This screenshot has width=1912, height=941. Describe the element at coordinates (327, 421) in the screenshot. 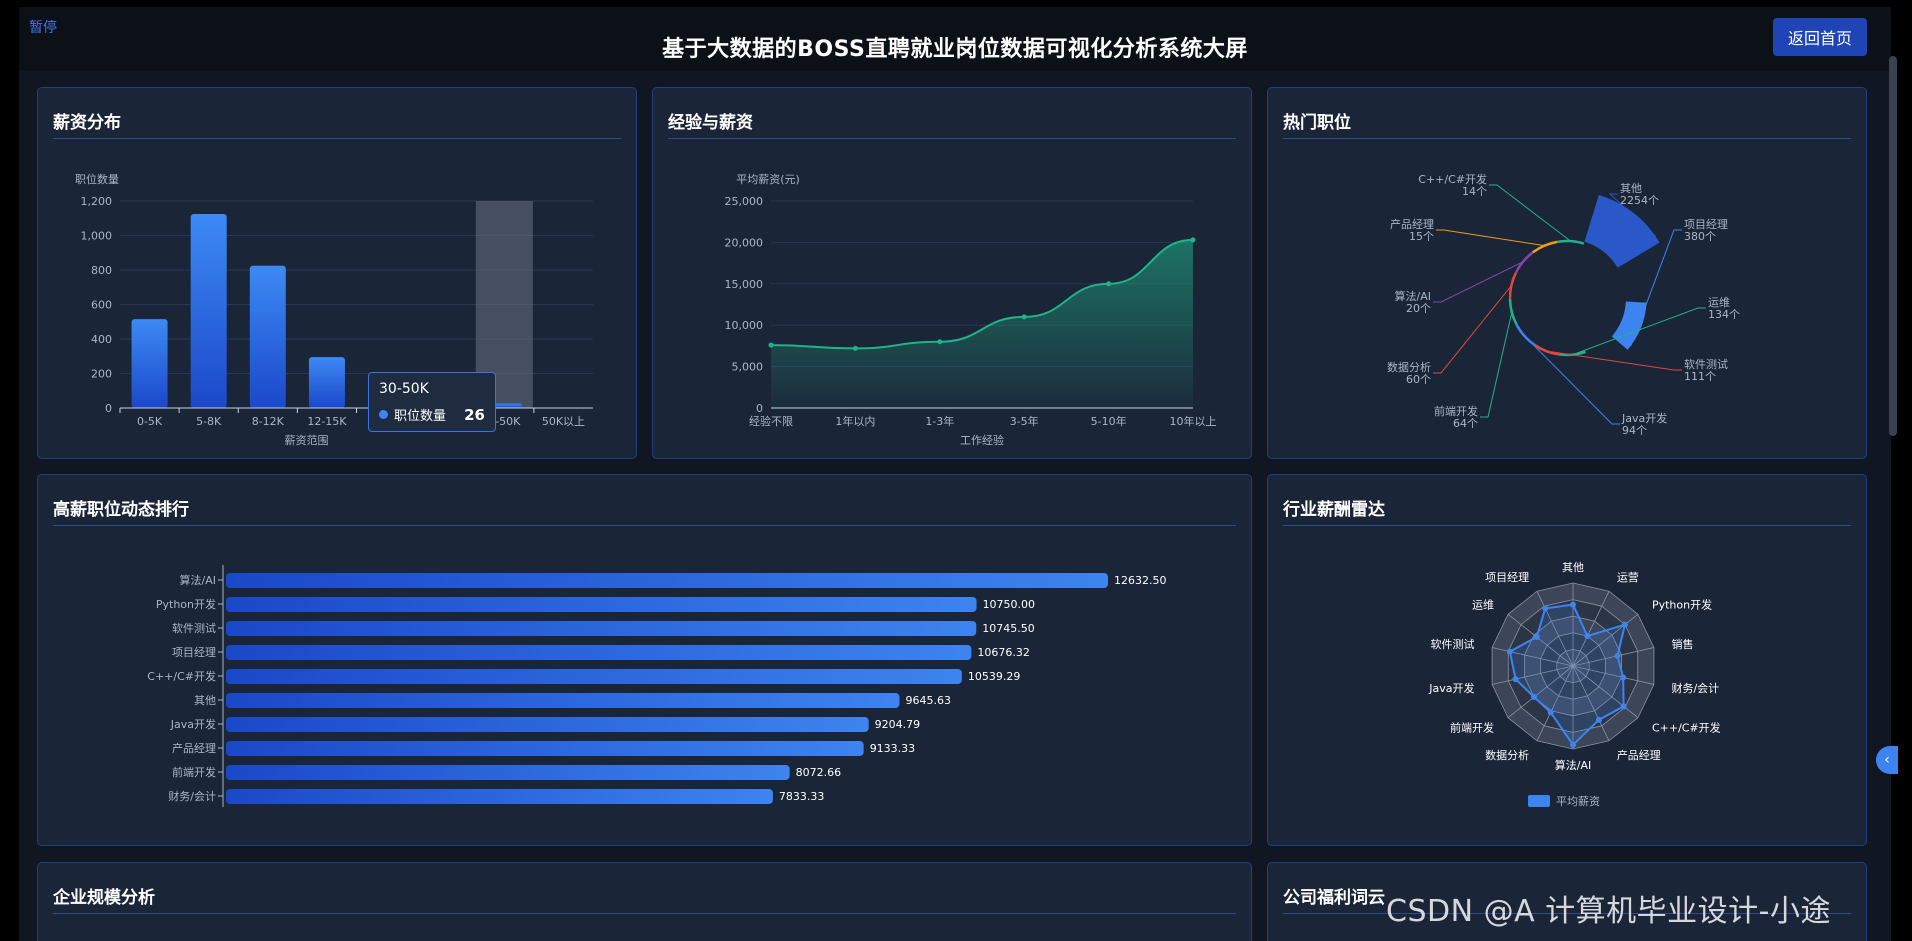

I see `x-tick-label: 12-15K` at that location.